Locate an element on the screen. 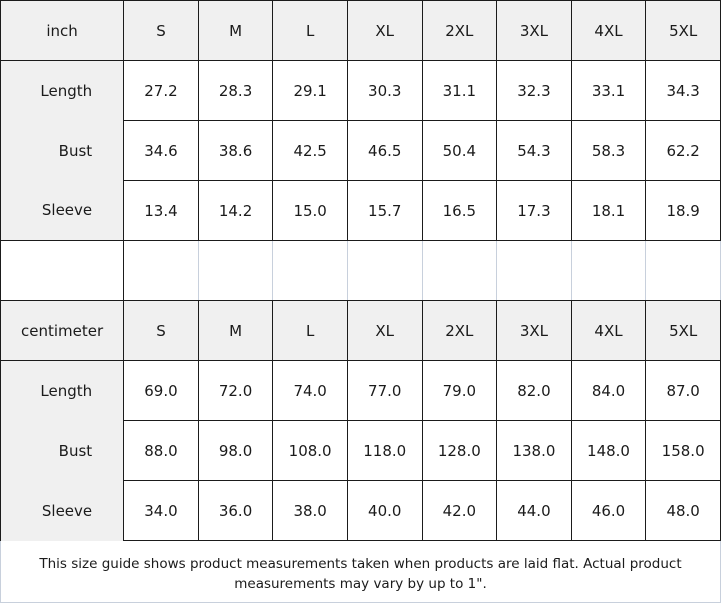 The image size is (721, 603). cell-length-inch-4xl: 33.1 is located at coordinates (608, 90).